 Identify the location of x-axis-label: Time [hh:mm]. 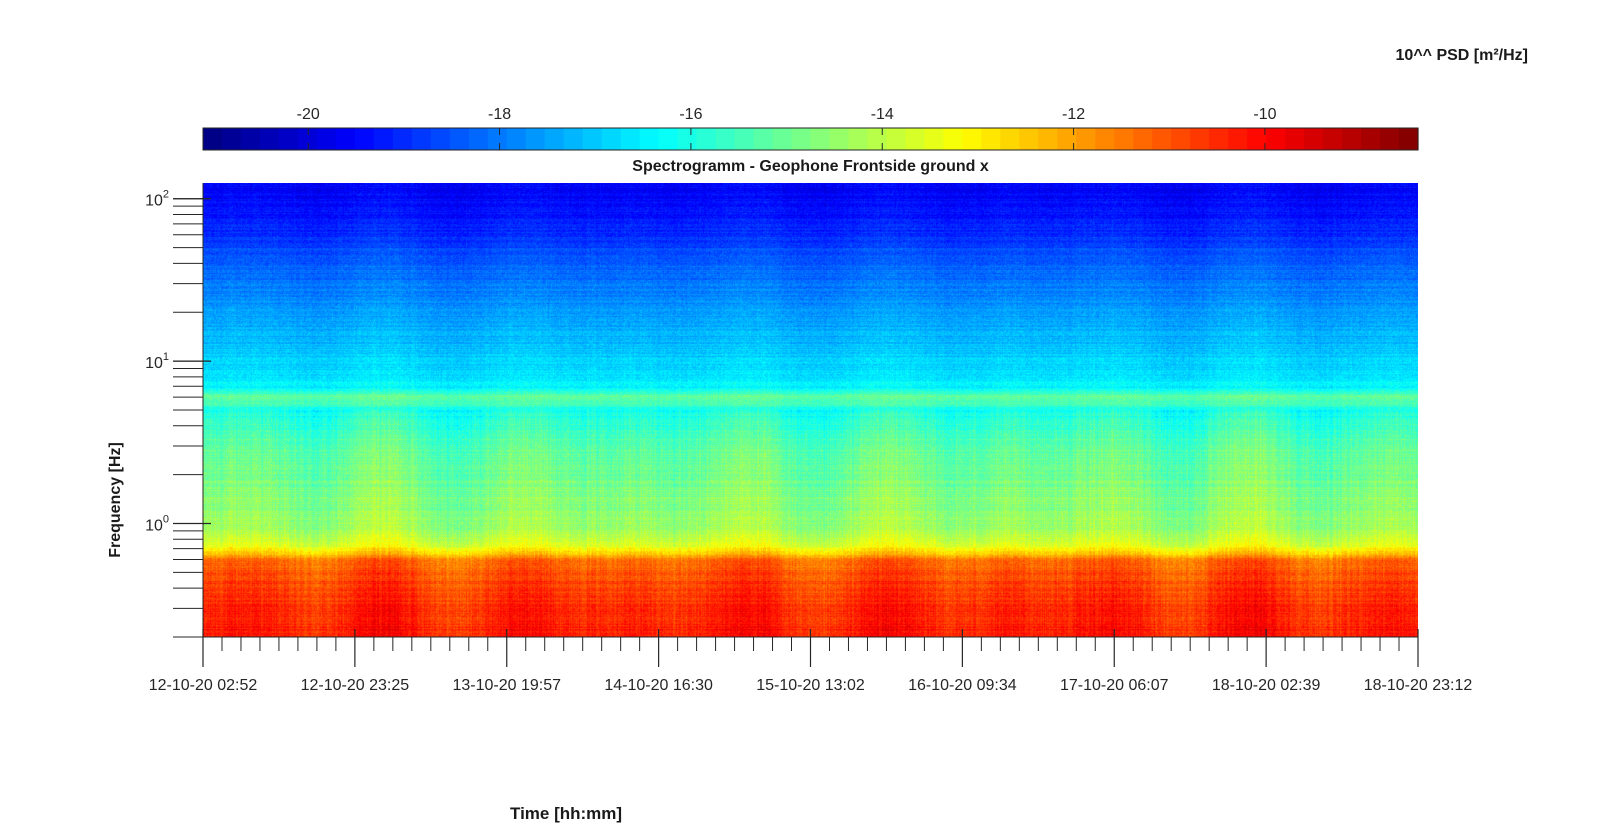
(566, 813).